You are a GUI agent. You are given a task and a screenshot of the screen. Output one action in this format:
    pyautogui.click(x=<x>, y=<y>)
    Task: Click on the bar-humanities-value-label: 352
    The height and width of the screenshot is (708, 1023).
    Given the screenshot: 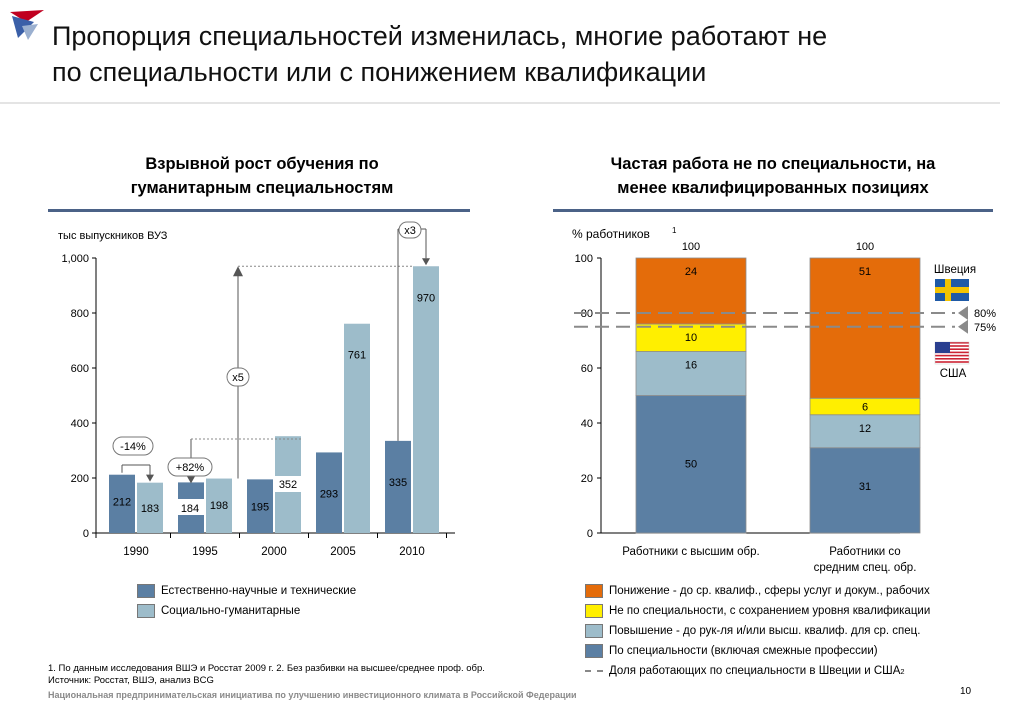 What is the action you would take?
    pyautogui.click(x=288, y=485)
    